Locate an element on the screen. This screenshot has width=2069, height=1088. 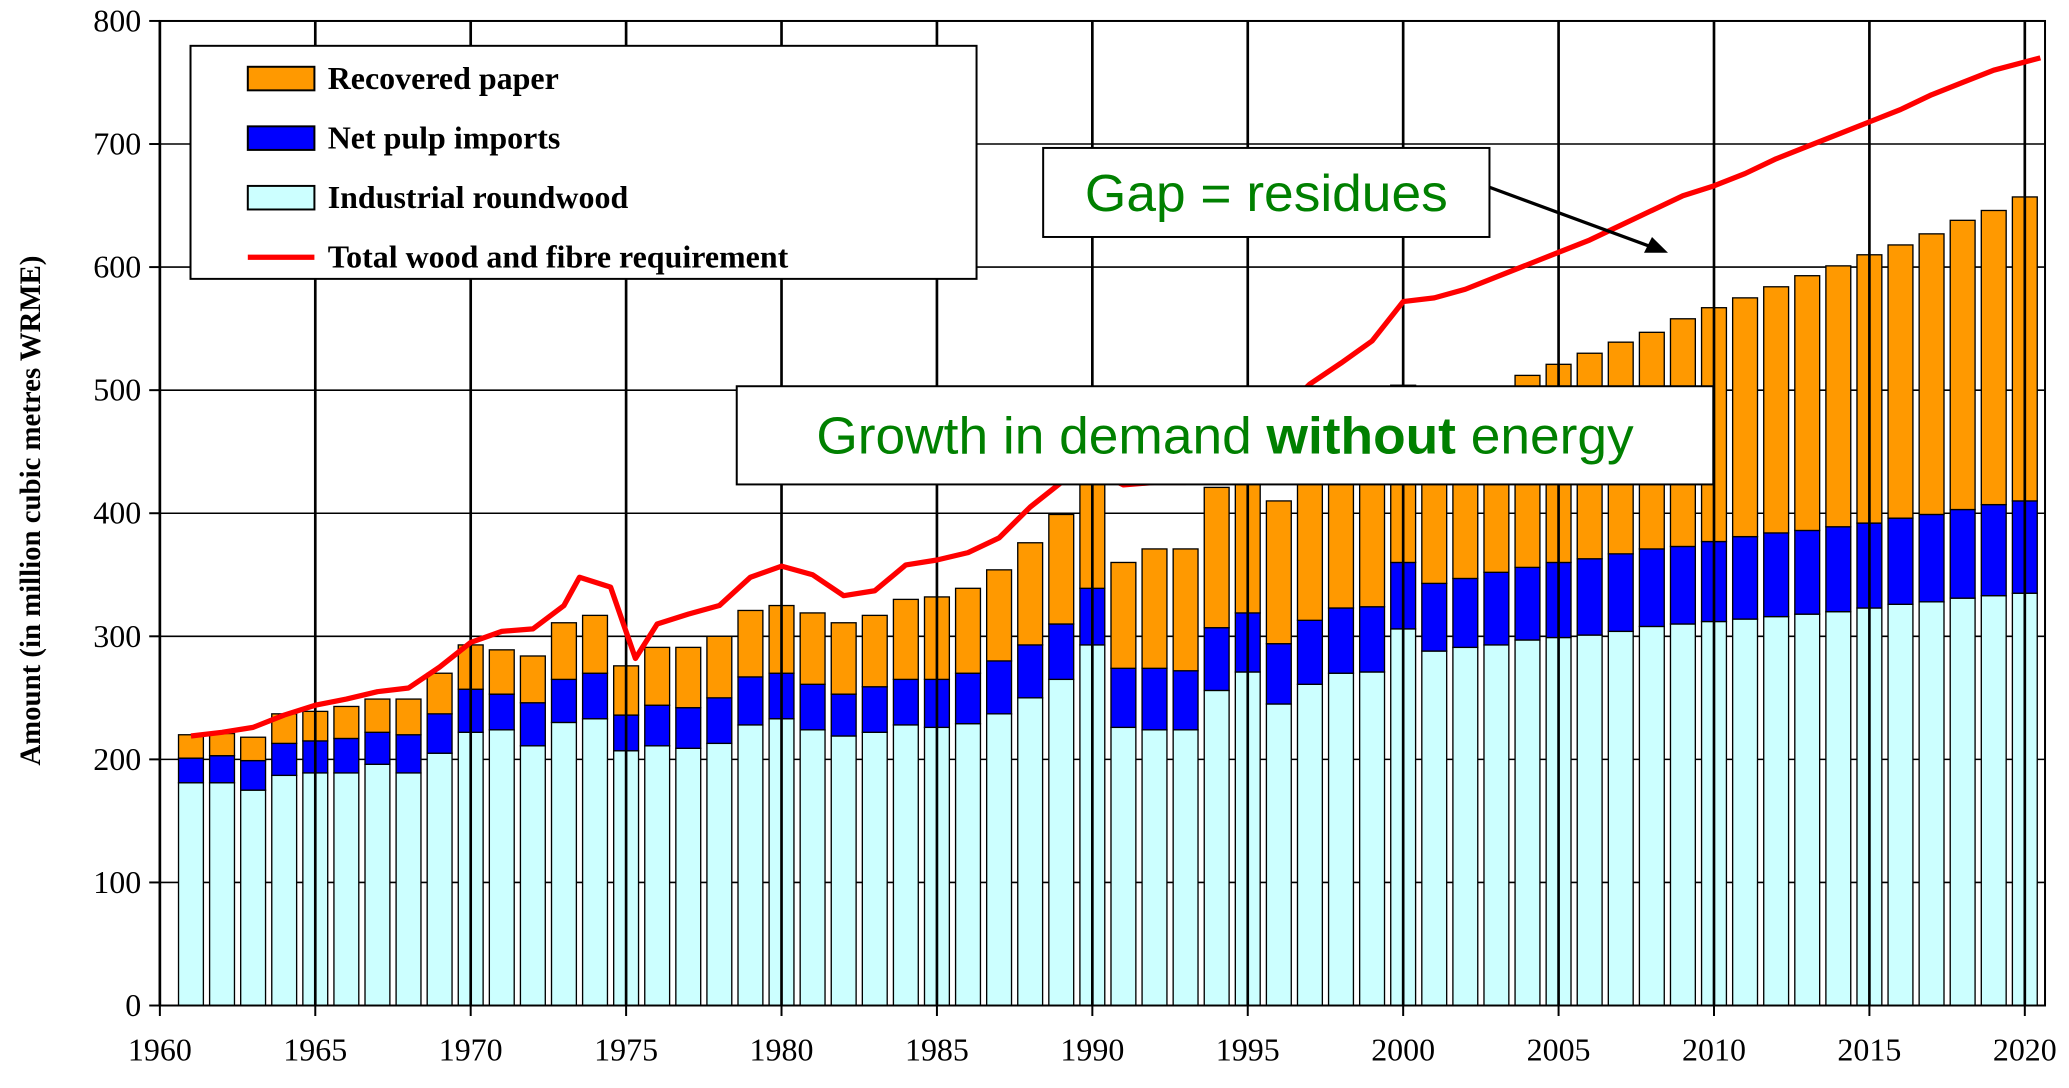
annotation-part: Growth in demand is located at coordinates (1041, 436).